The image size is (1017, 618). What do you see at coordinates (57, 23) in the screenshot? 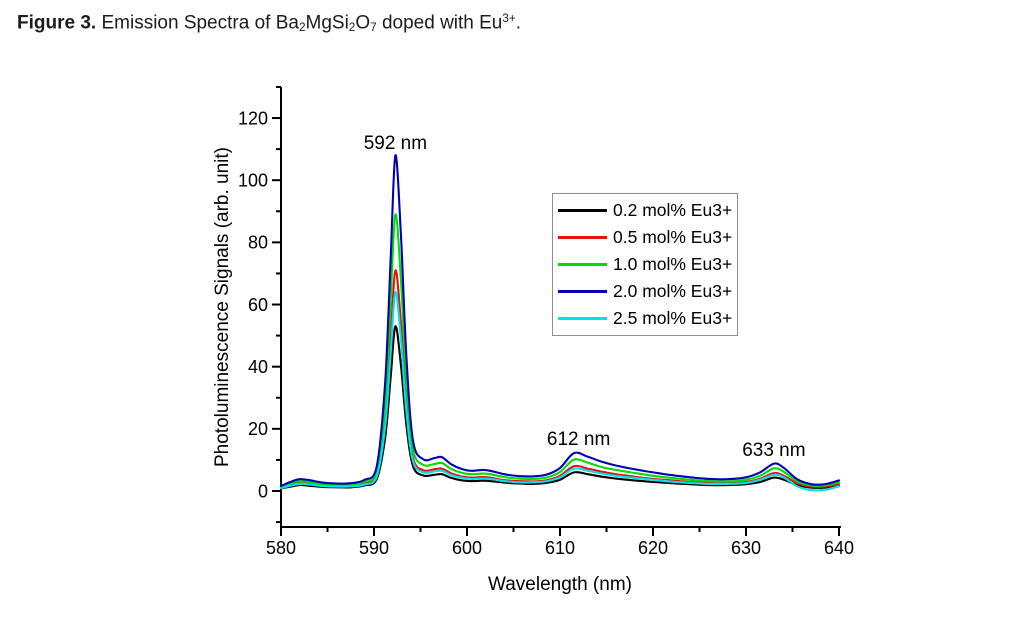
I see `caption-segment: Figure 3.` at bounding box center [57, 23].